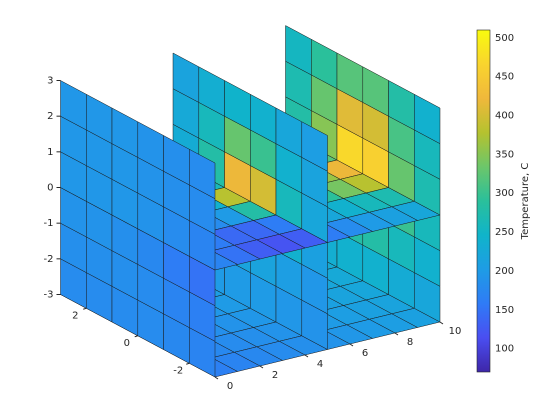 Image resolution: width=560 pixels, height=420 pixels. What do you see at coordinates (504, 349) in the screenshot?
I see `colorbar-tick-label: 100` at bounding box center [504, 349].